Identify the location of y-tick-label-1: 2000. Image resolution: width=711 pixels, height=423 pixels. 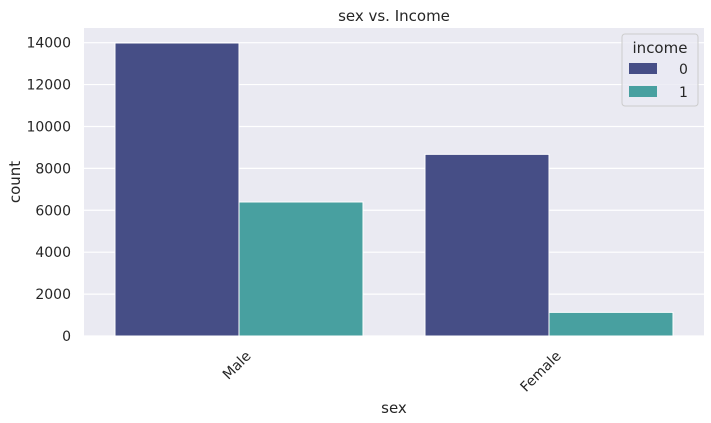
(53, 295).